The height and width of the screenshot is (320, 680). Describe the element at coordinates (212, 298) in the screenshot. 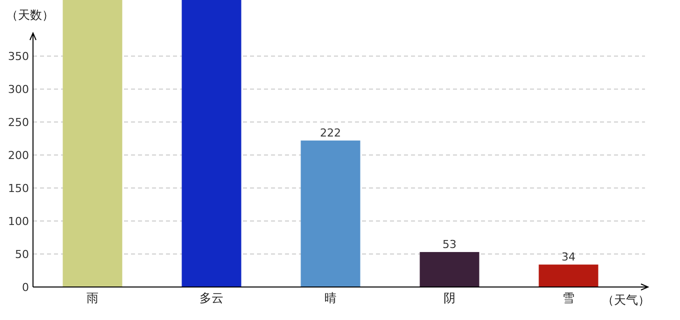

I see `x-tick-label: 多云` at that location.